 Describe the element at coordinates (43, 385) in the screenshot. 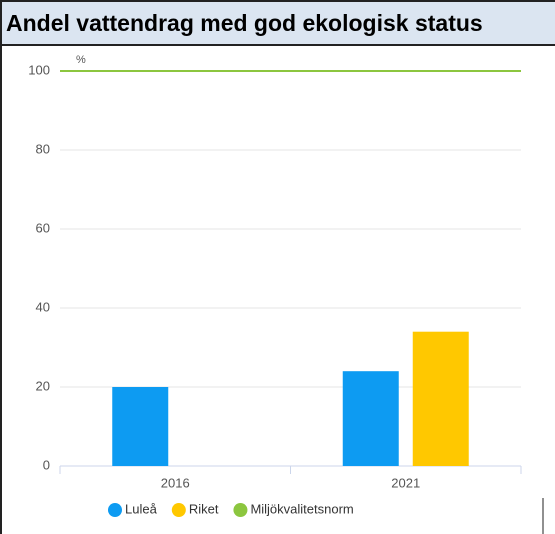

I see `y-tick-label: 20` at that location.